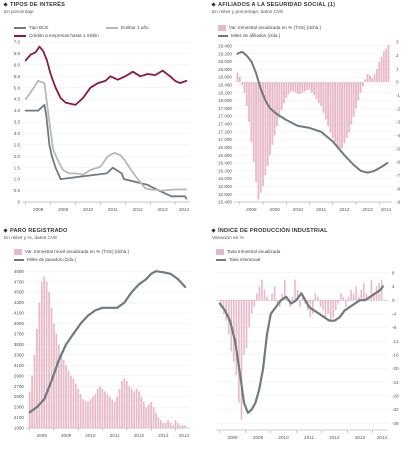 This screenshot has width=414, height=454. I want to click on y-tick-label: -12, so click(395, 341).